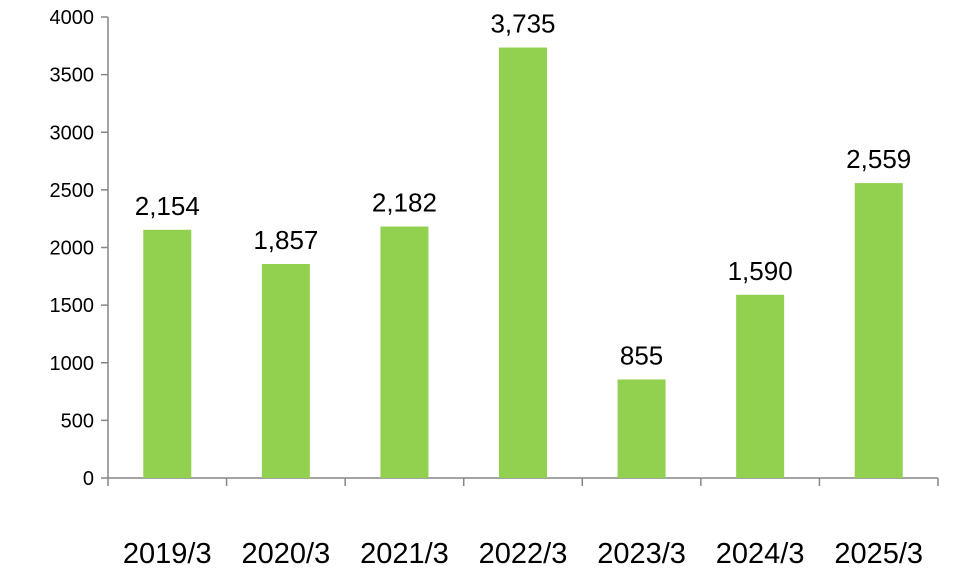 Image resolution: width=960 pixels, height=576 pixels. Describe the element at coordinates (72, 18) in the screenshot. I see `y-tick-label: 4000` at that location.